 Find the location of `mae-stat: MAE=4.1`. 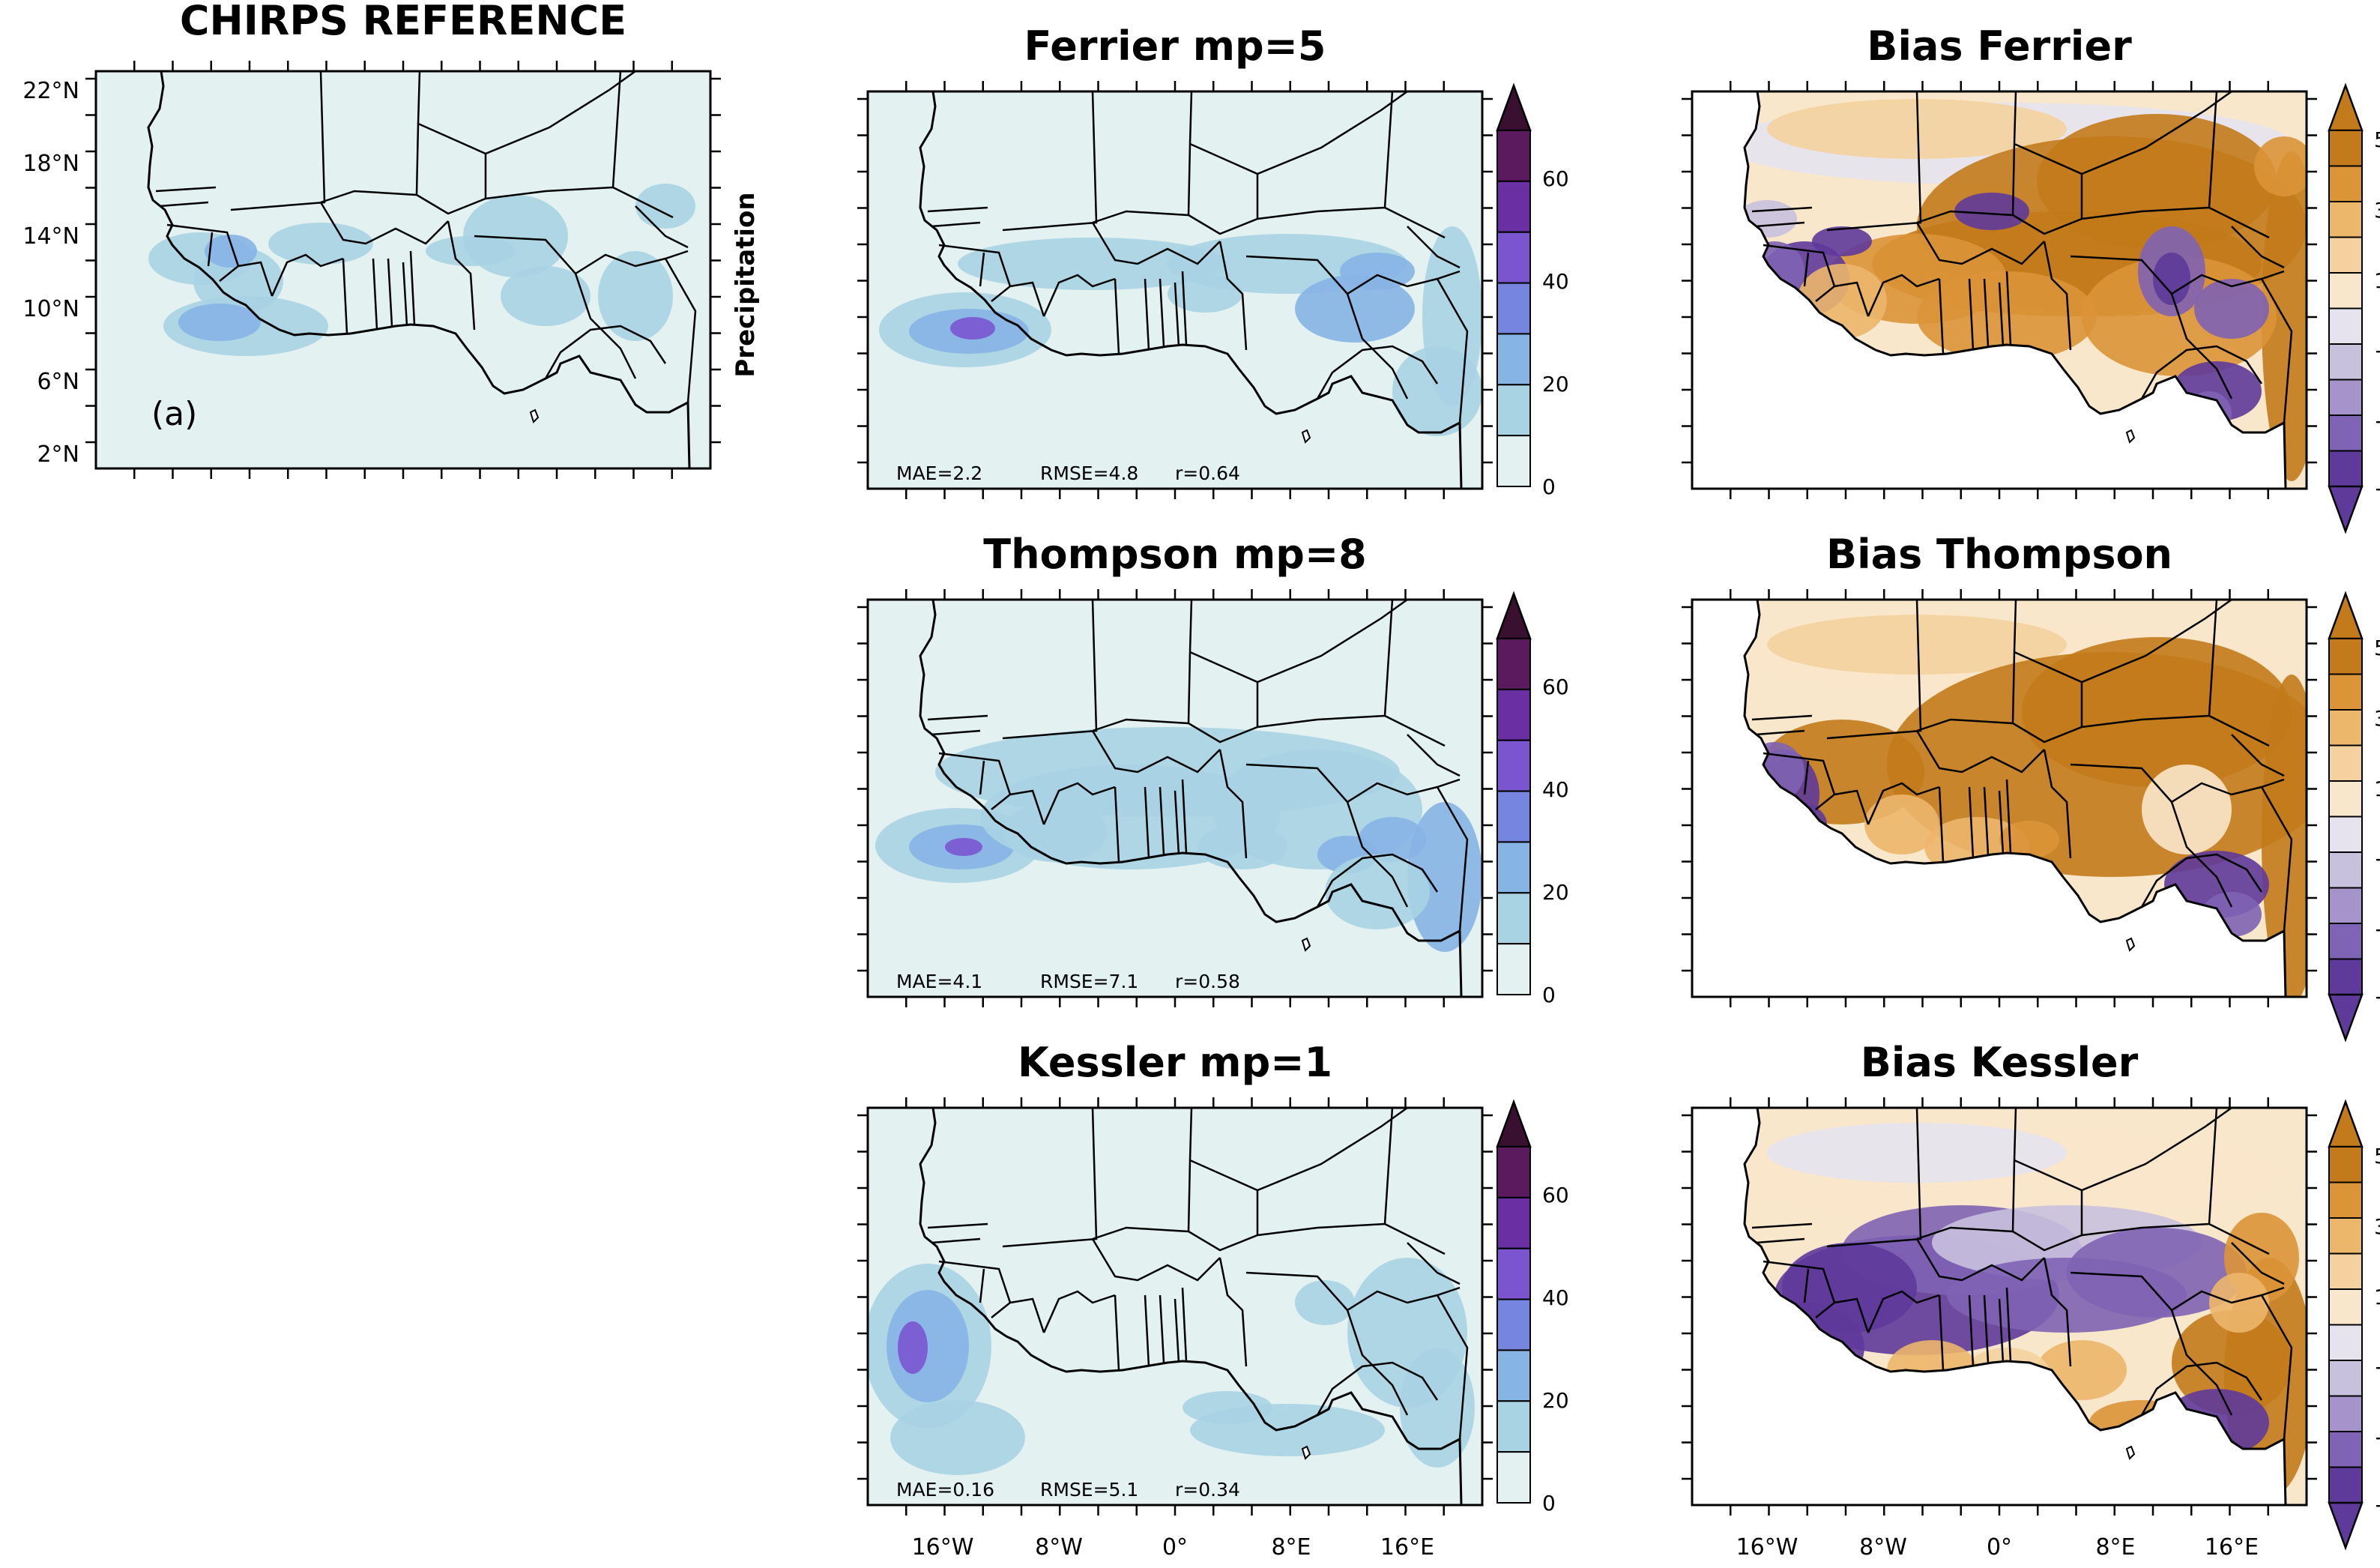

mae-stat: MAE=4.1 is located at coordinates (939, 981).